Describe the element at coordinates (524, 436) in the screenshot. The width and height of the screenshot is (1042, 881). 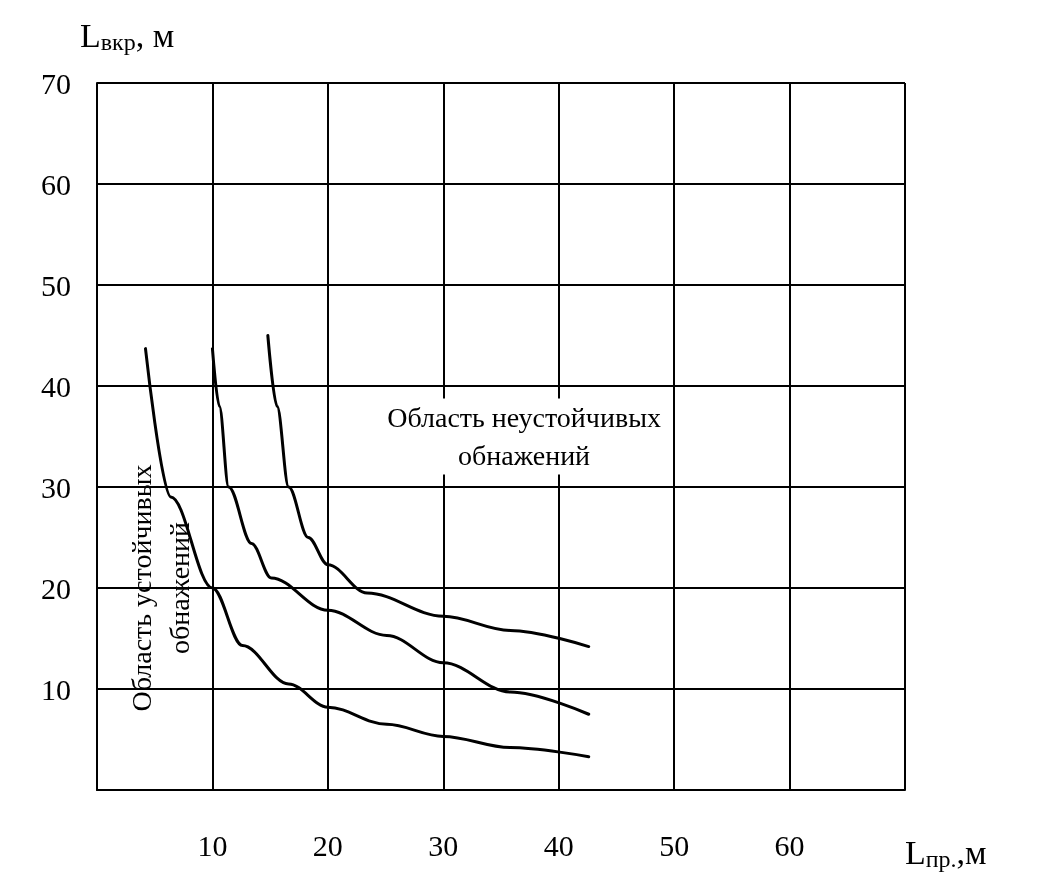
I see `annotation: Область неустойчивых обнажений` at that location.